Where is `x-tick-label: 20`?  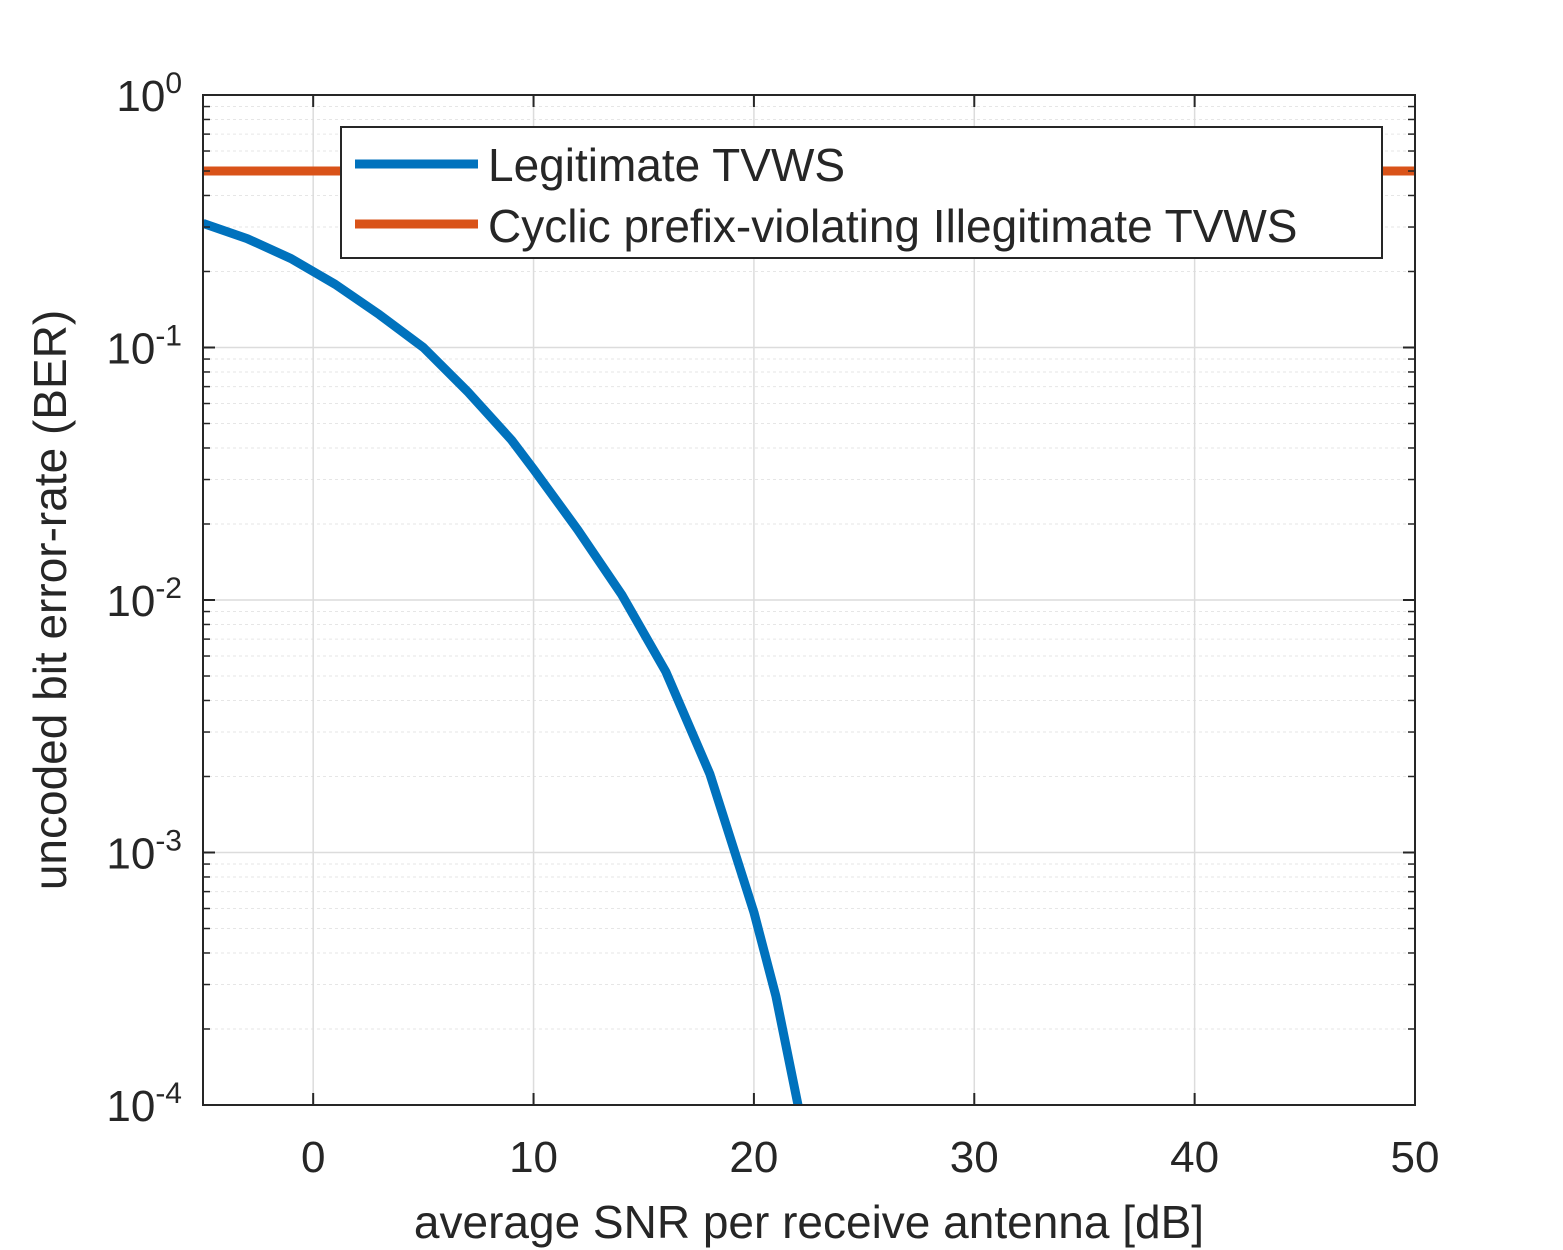
x-tick-label: 20 is located at coordinates (753, 1157).